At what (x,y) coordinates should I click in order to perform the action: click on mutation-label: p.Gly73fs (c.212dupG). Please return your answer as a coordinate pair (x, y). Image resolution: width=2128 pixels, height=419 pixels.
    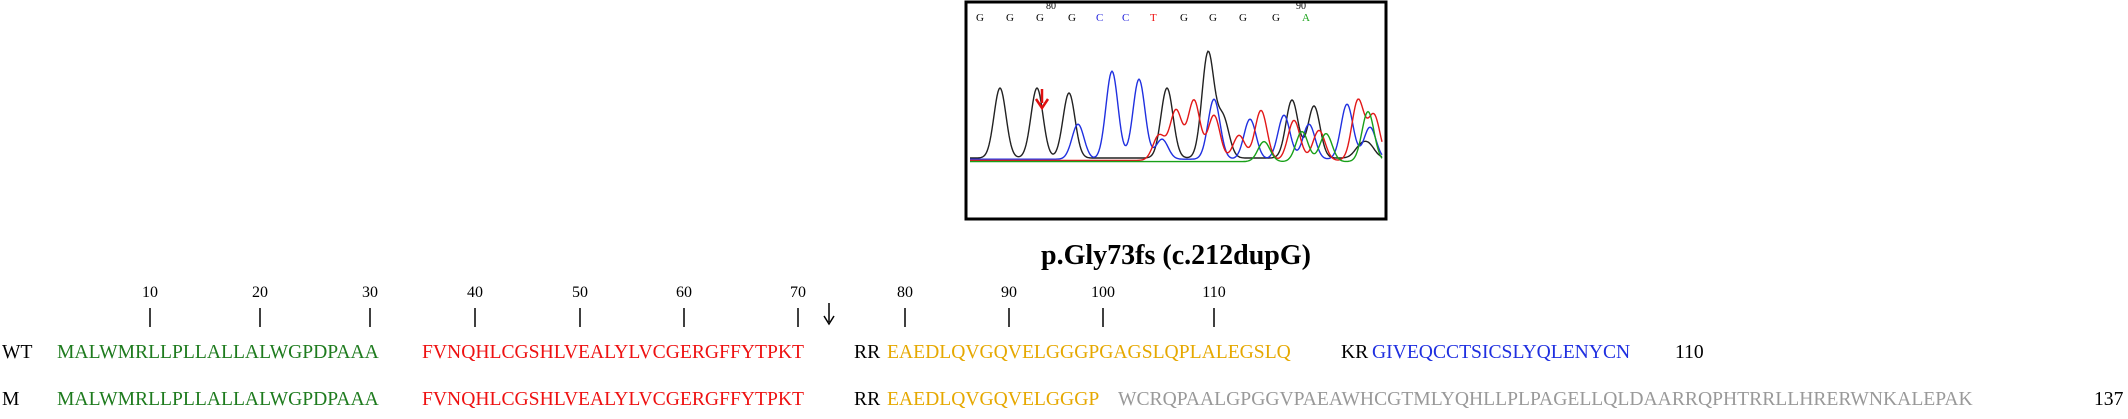
    Looking at the image, I should click on (1176, 255).